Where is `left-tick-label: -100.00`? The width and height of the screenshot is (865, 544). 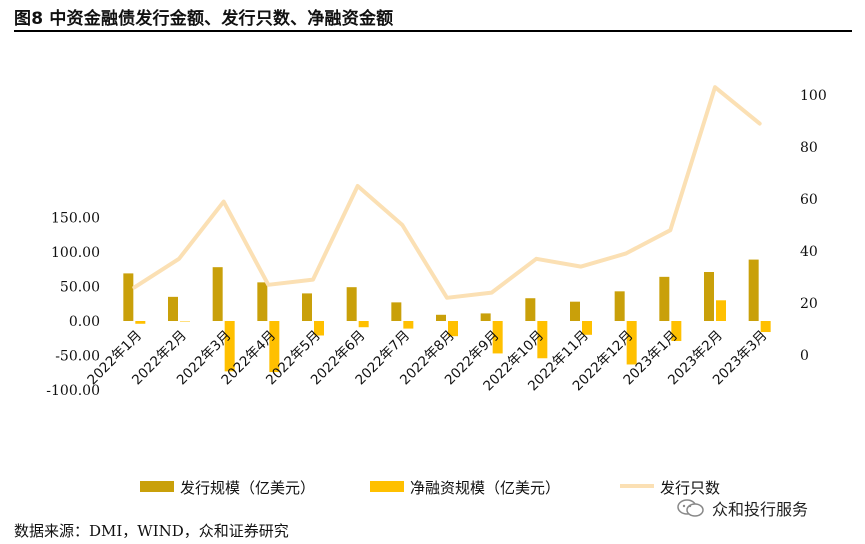 left-tick-label: -100.00 is located at coordinates (73, 391).